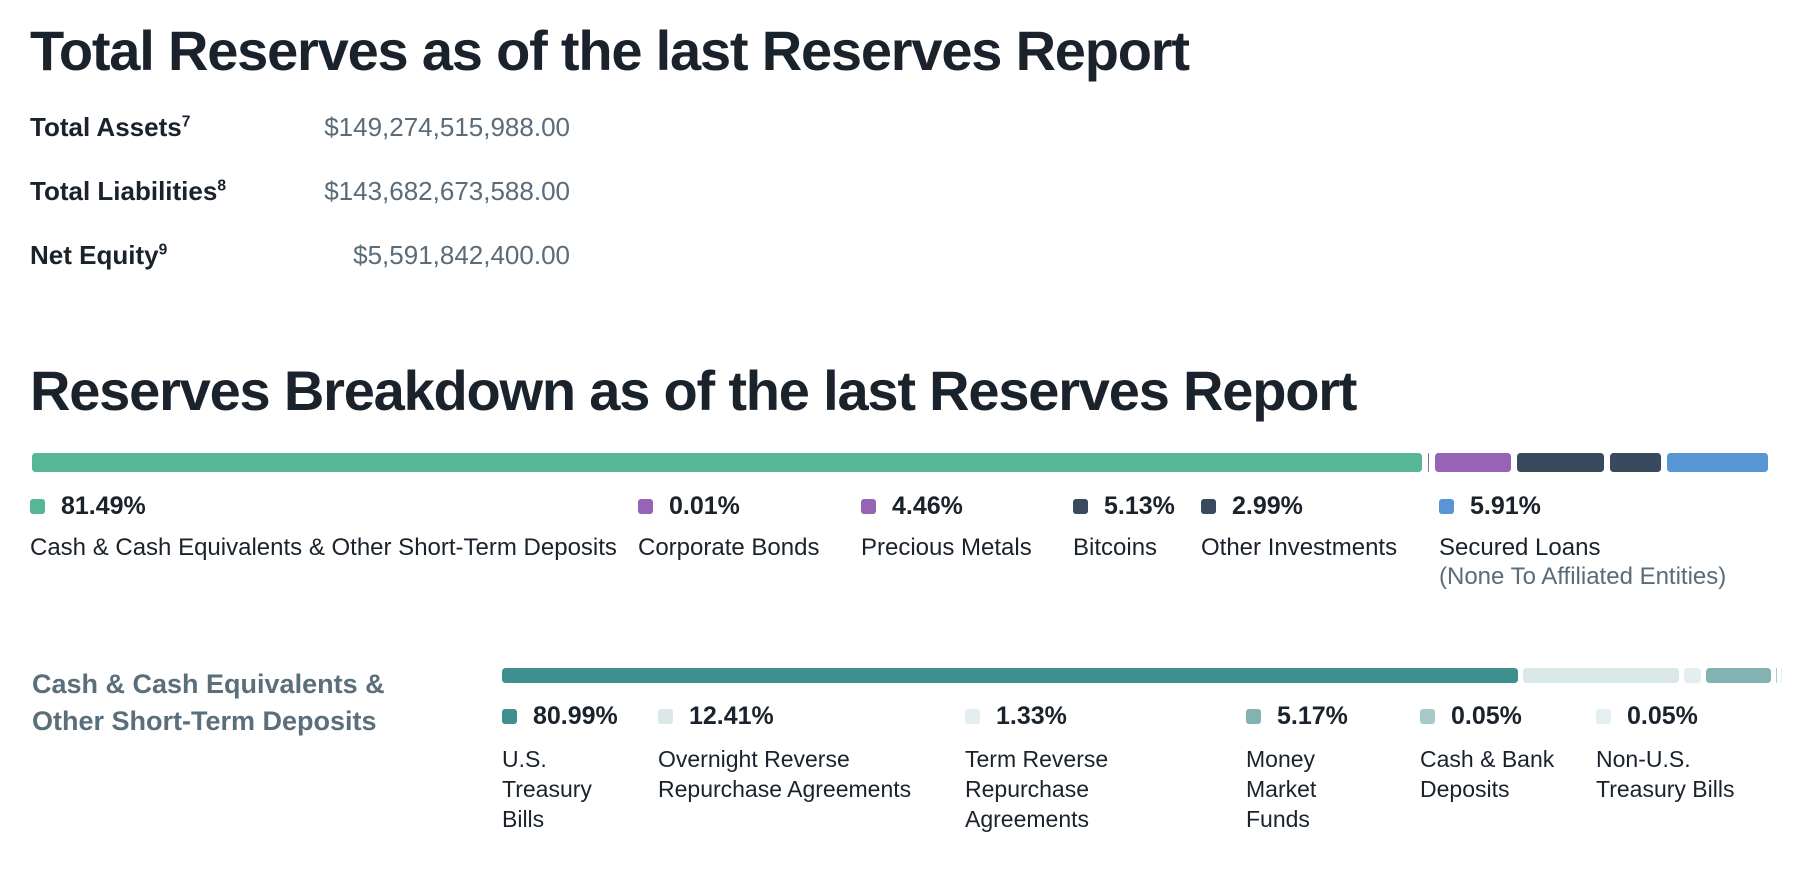  What do you see at coordinates (727, 462) in the screenshot?
I see `bar-segment-cash-equivalents` at bounding box center [727, 462].